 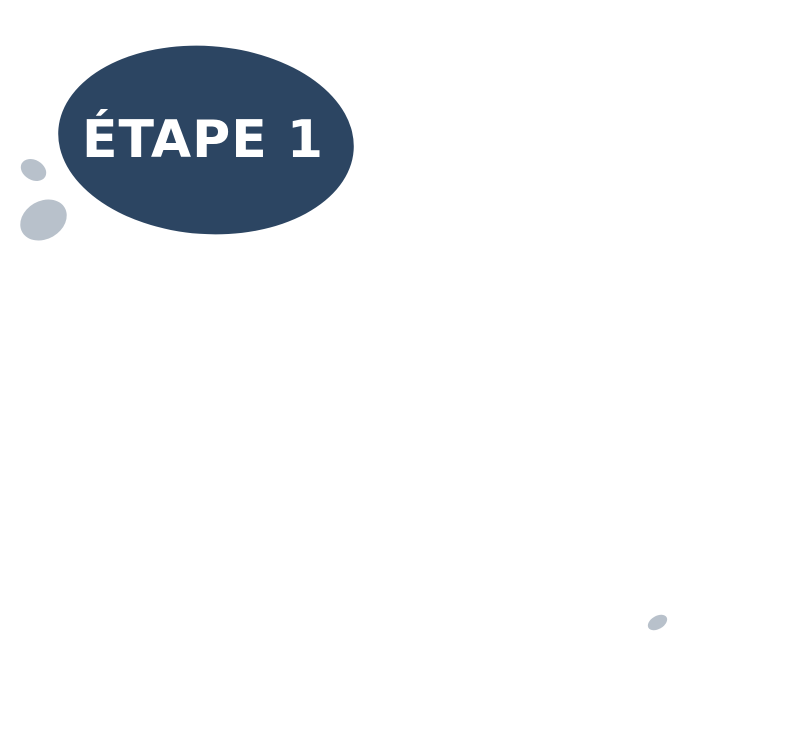 I want to click on step-label: ÉTAPE 1, so click(x=203, y=140).